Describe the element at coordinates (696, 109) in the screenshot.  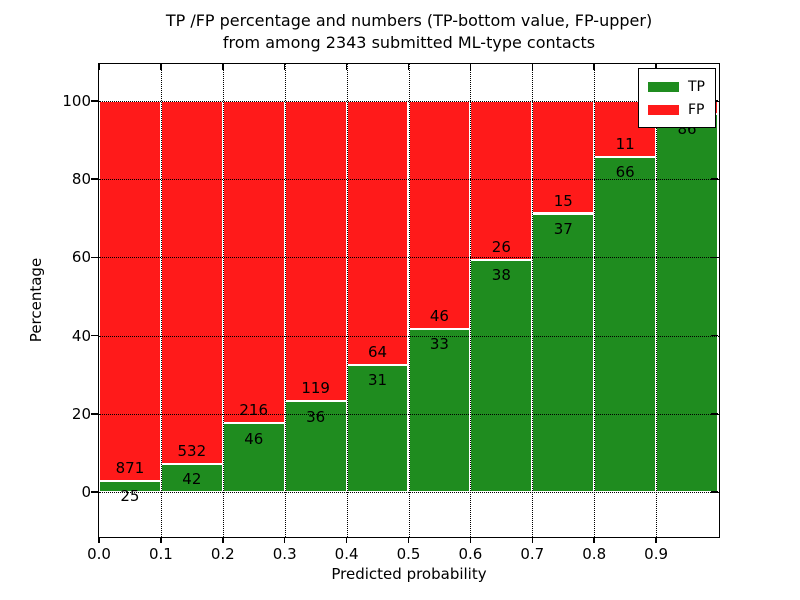
I see `legend-label: FP` at that location.